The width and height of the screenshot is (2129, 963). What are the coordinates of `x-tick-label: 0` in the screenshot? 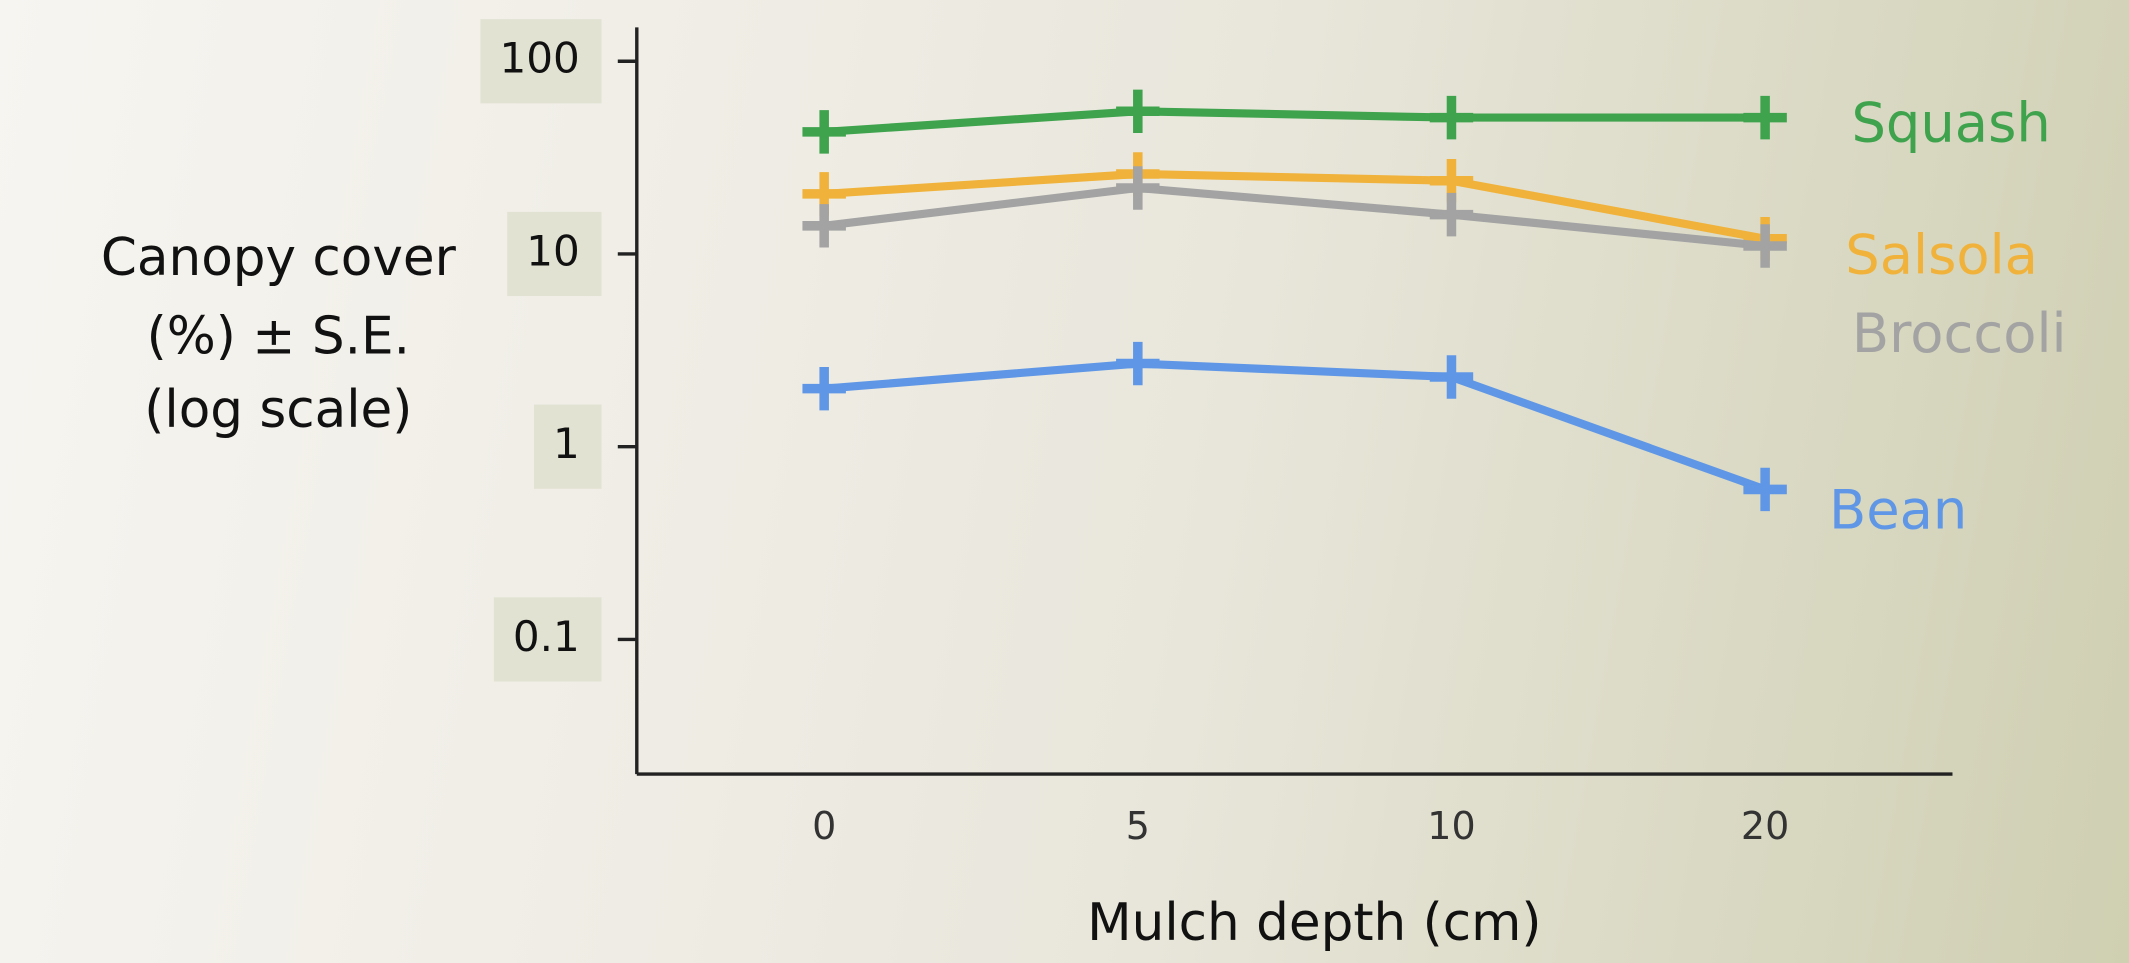 It's located at (824, 826).